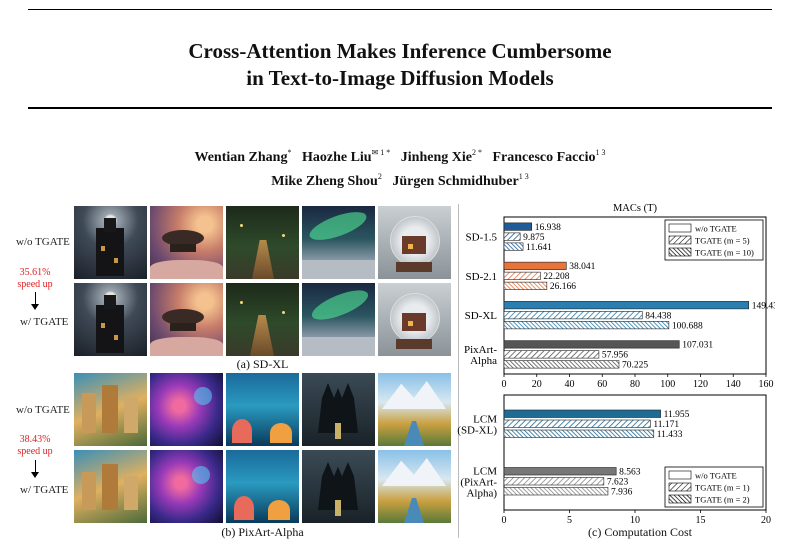 This screenshot has width=800, height=552. I want to click on speedup-percent: 38.43%, so click(35, 439).